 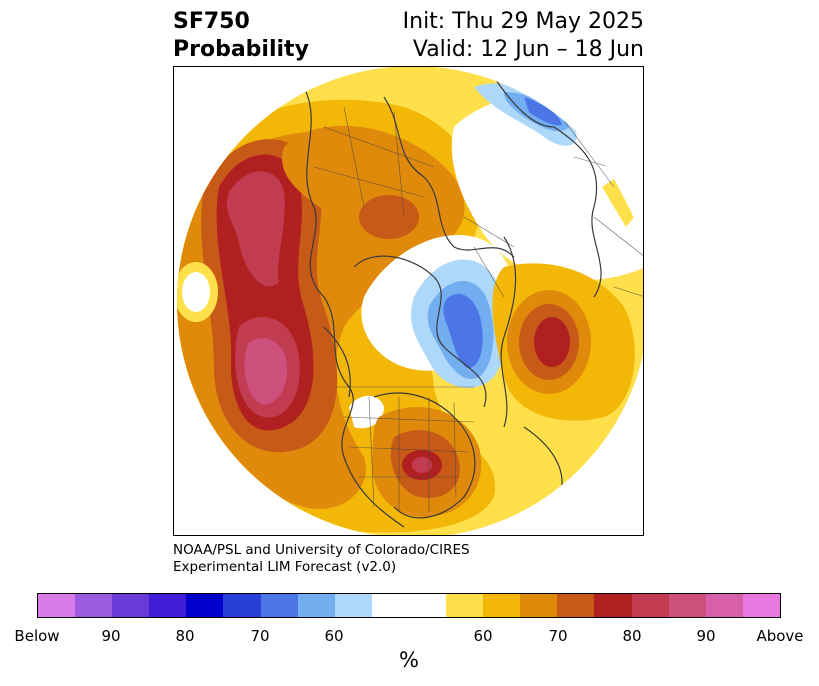 What do you see at coordinates (409, 660) in the screenshot?
I see `colorbar-unit: %` at bounding box center [409, 660].